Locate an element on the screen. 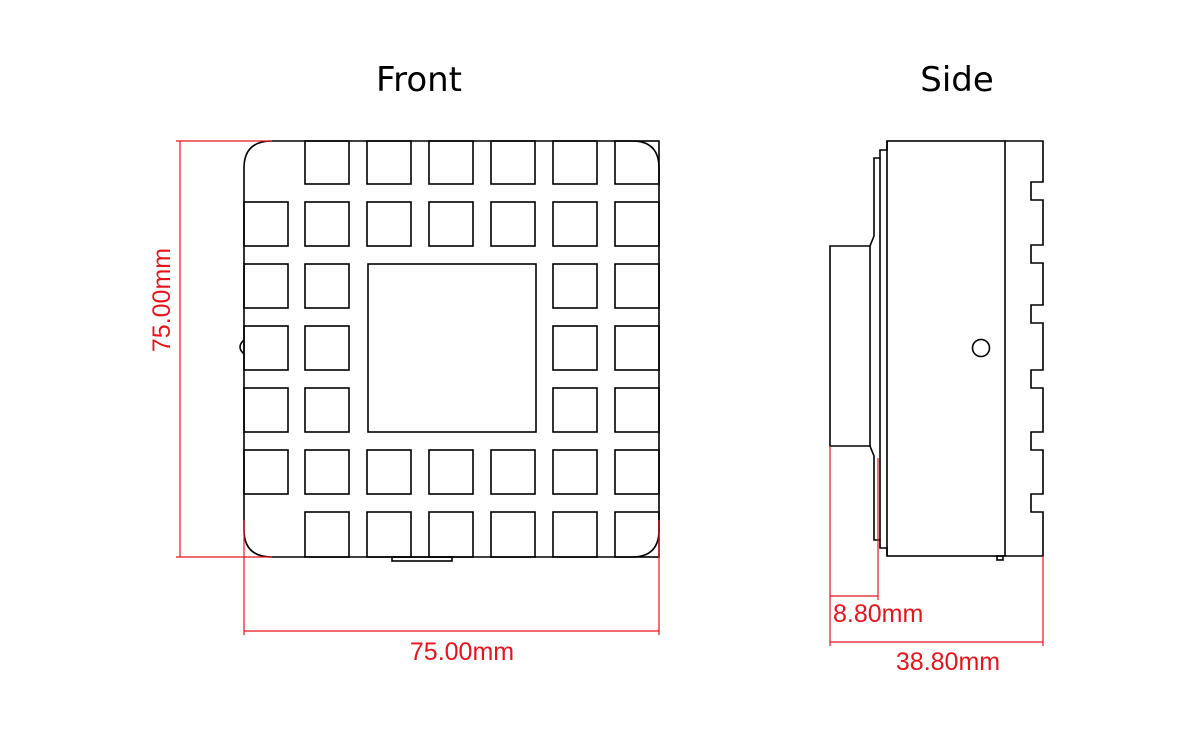 The image size is (1200, 741). front-width-label: 75.00mm is located at coordinates (462, 652).